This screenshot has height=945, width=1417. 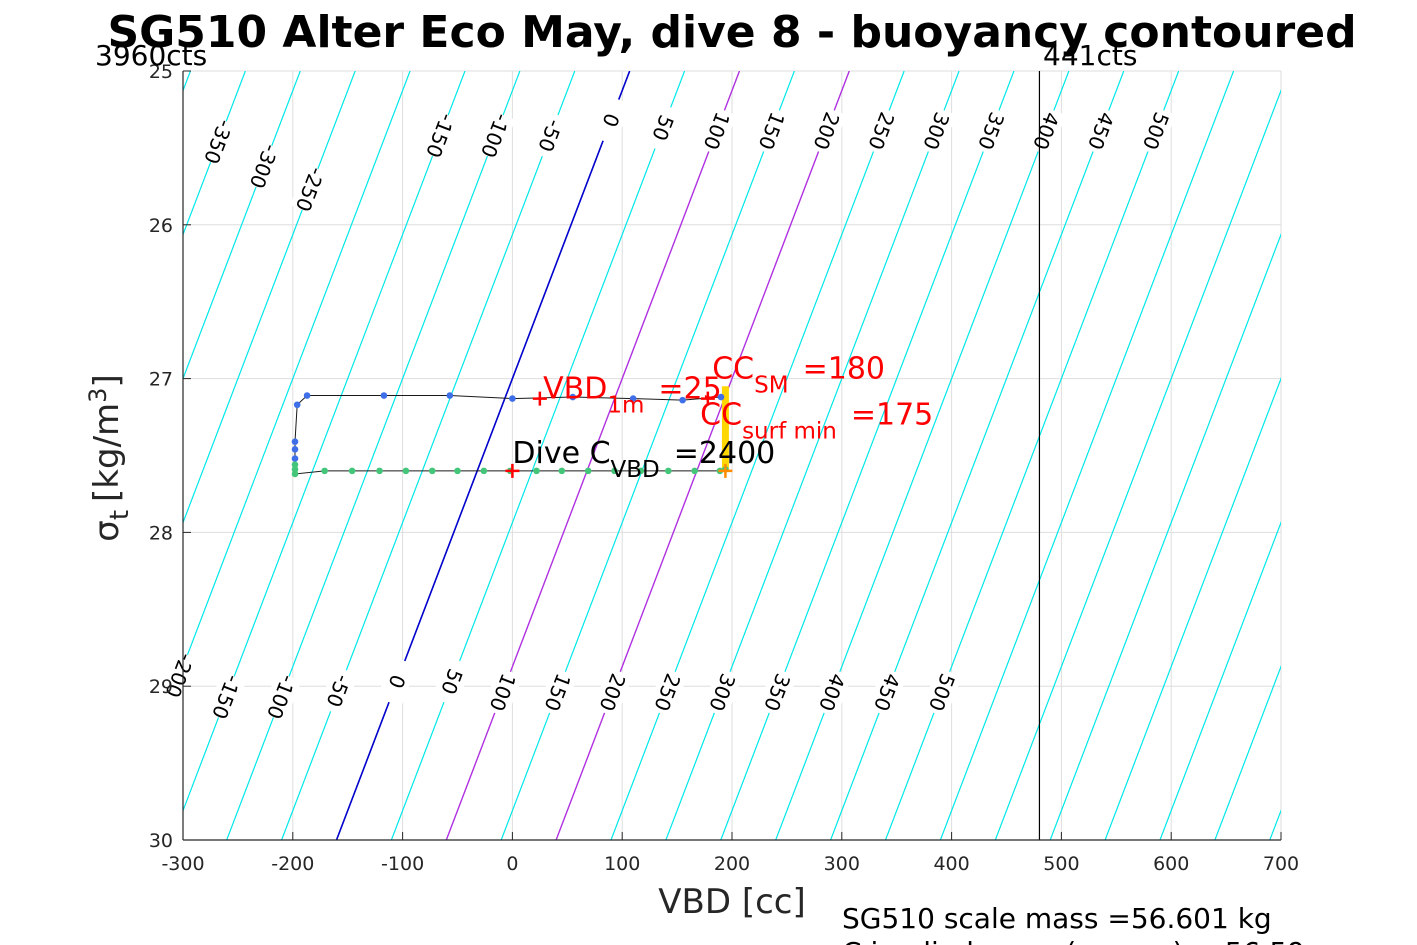 What do you see at coordinates (798, 375) in the screenshot?
I see `annotation-ccsm: CCSM =180` at bounding box center [798, 375].